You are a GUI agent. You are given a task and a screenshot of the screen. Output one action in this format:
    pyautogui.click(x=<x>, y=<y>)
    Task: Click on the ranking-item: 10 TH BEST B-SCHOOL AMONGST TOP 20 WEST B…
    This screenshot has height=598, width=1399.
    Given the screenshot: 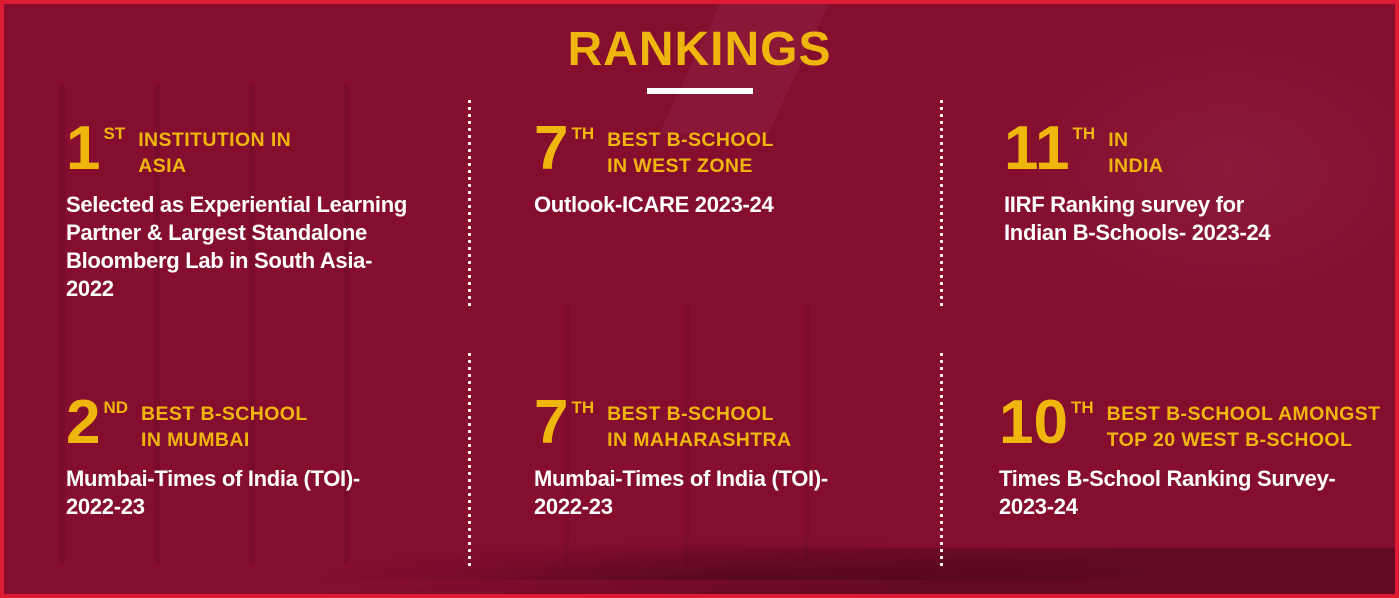 What is the action you would take?
    pyautogui.click(x=1197, y=454)
    